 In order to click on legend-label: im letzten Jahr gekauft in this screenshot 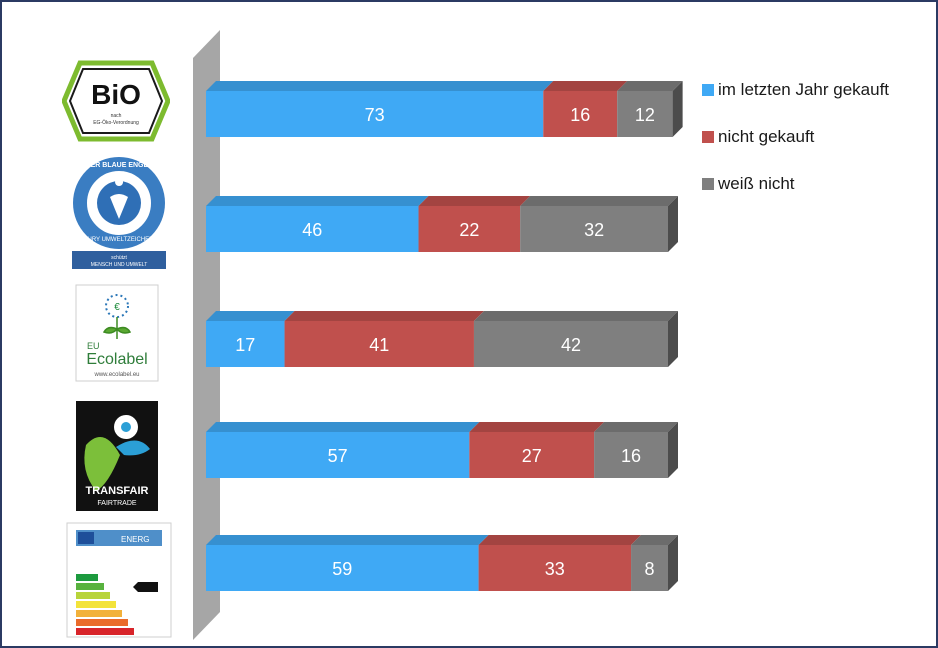, I will do `click(804, 89)`.